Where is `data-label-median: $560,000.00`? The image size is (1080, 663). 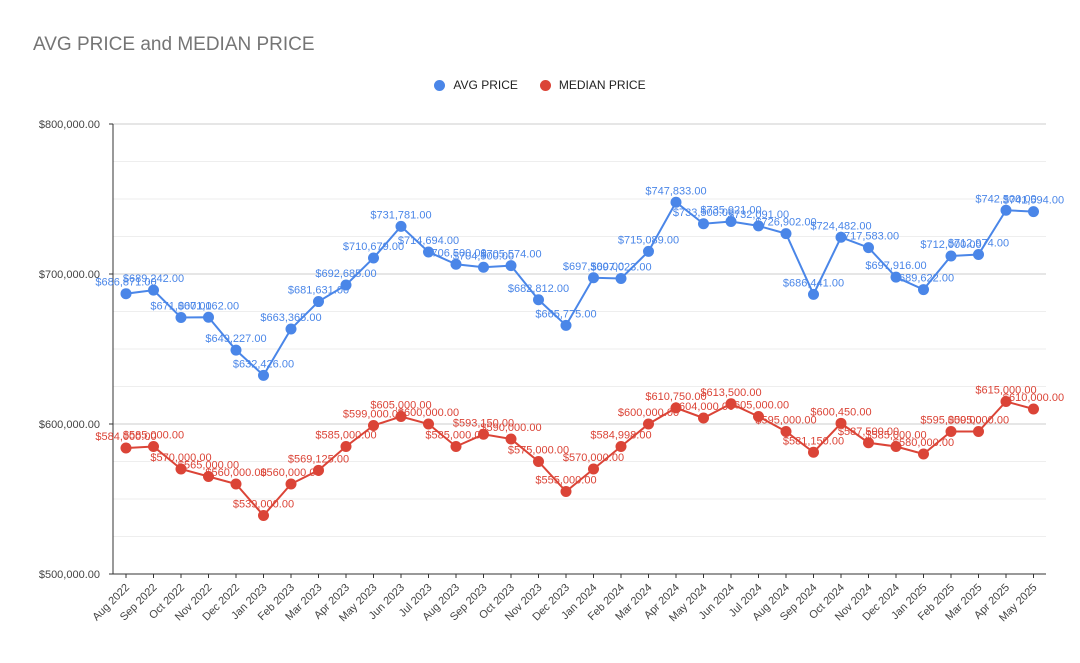 data-label-median: $560,000.00 is located at coordinates (235, 473).